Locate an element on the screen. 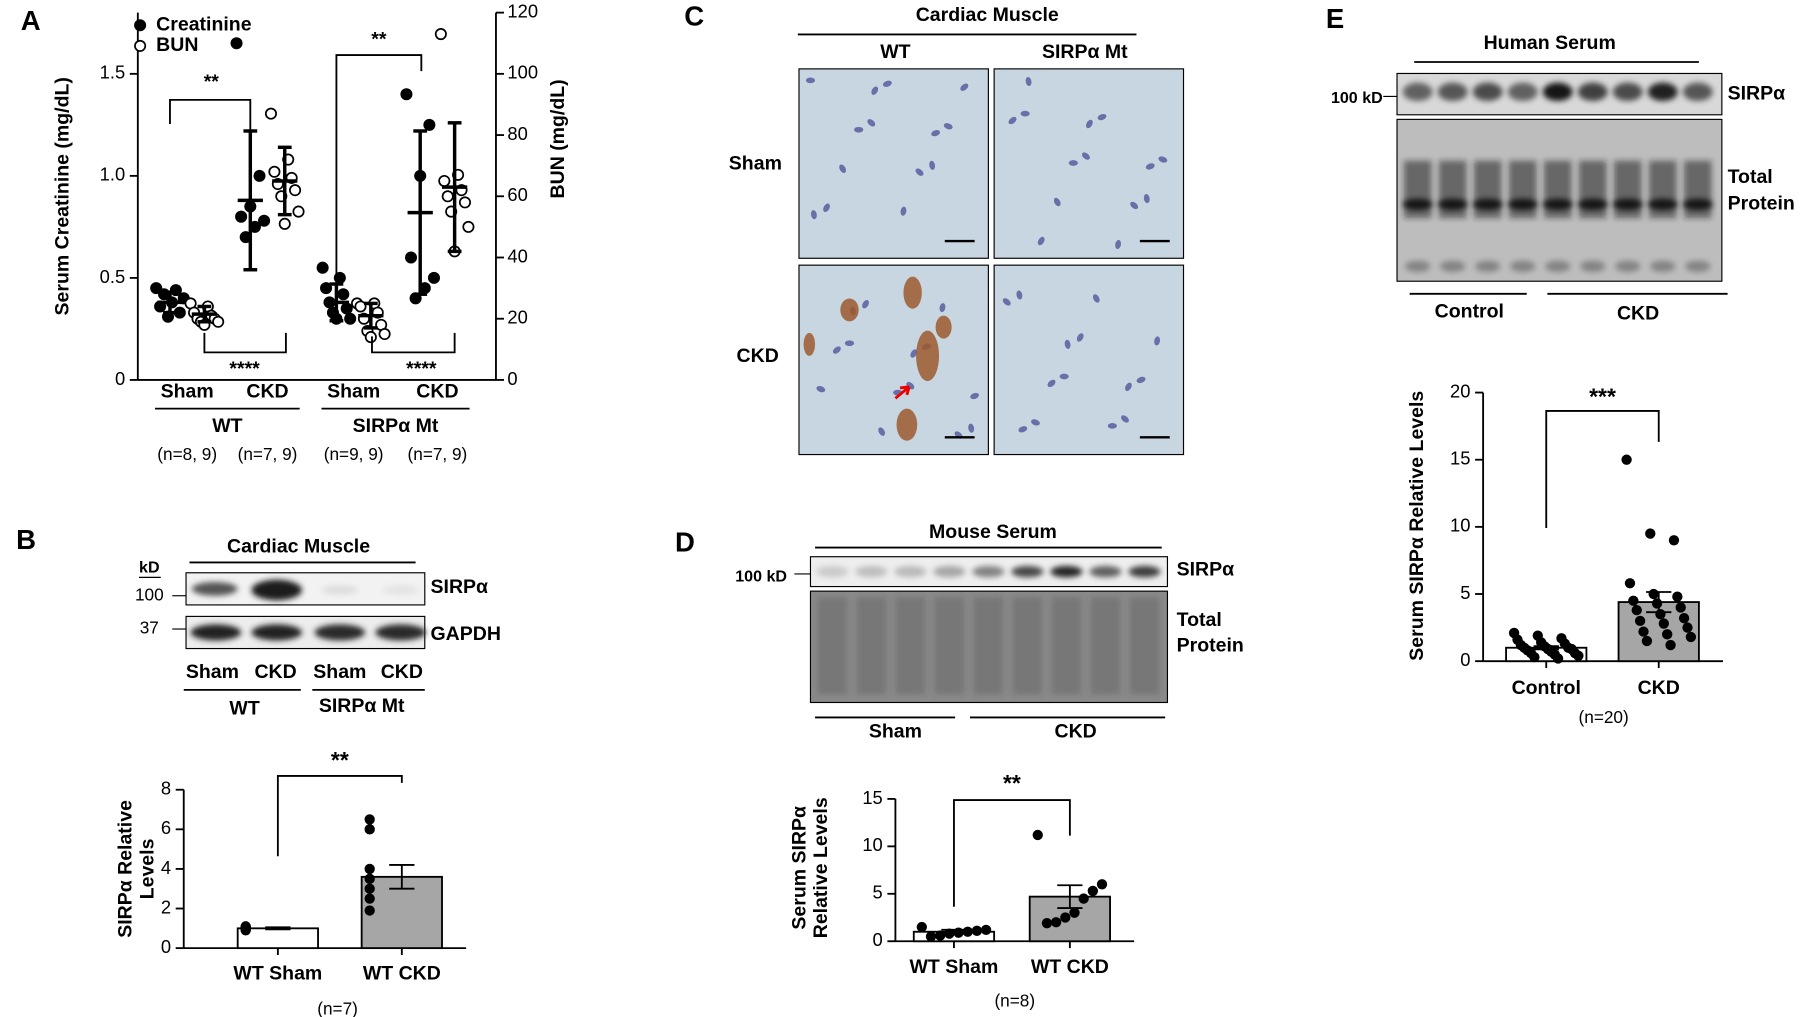  group-label: Sham is located at coordinates (895, 731).